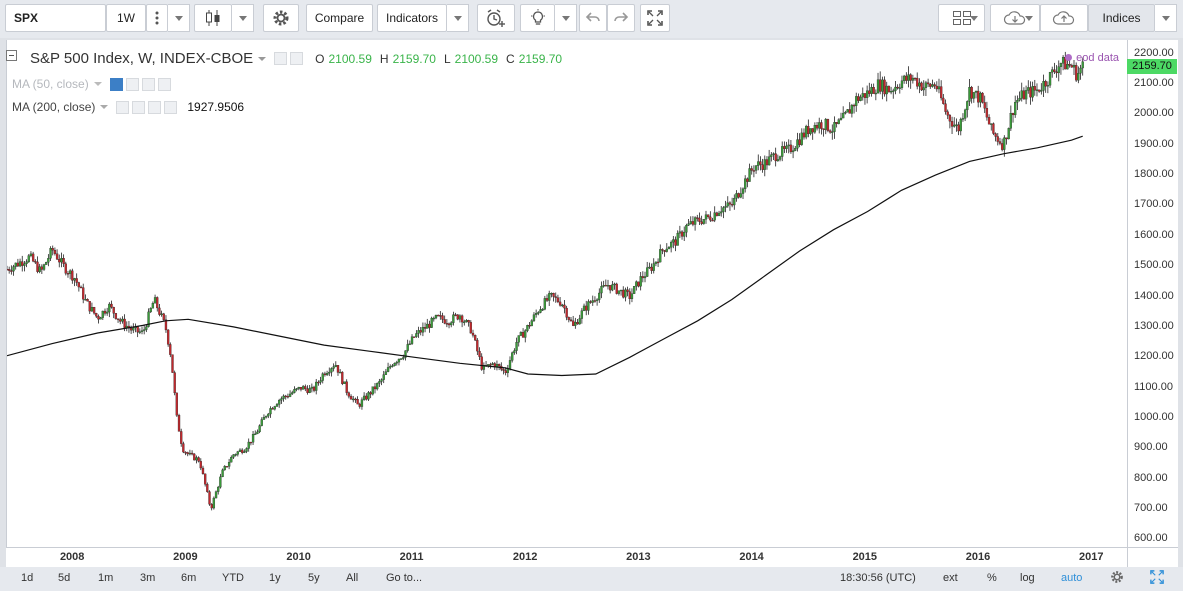 Image resolution: width=1183 pixels, height=591 pixels. I want to click on fullscreen-button, so click(655, 18).